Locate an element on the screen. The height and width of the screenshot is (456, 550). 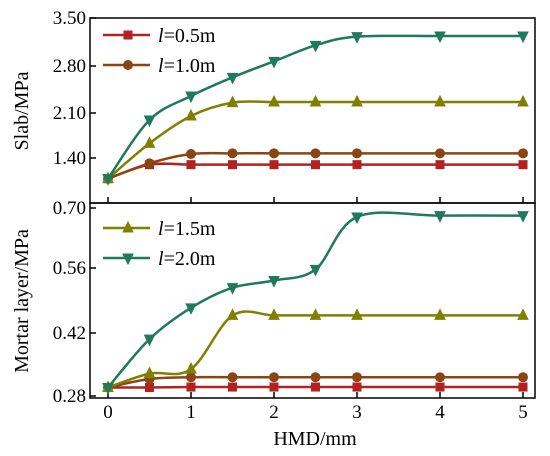
legend-label: l=1.5m is located at coordinates (187, 229).